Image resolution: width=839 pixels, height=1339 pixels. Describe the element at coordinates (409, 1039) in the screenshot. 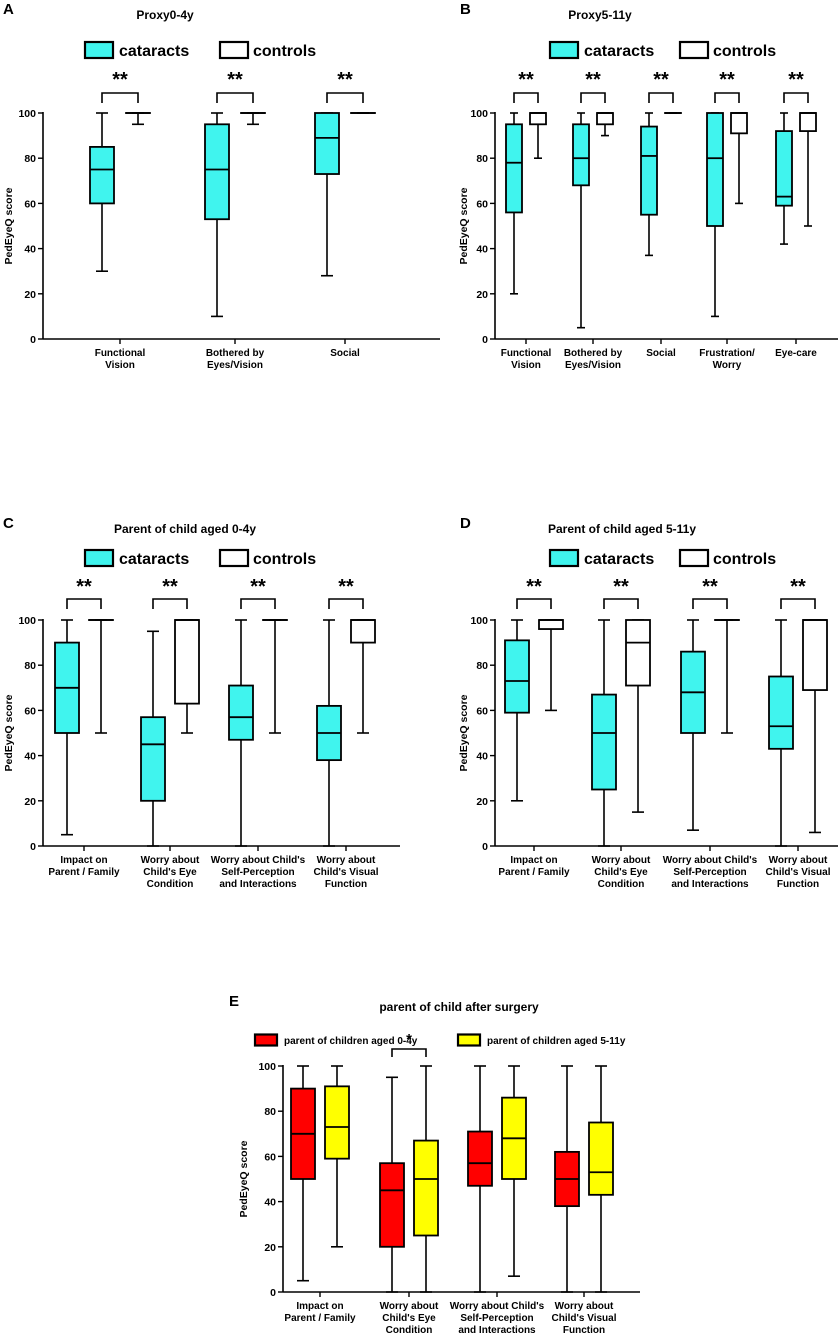

I see `significance-marker: *` at that location.